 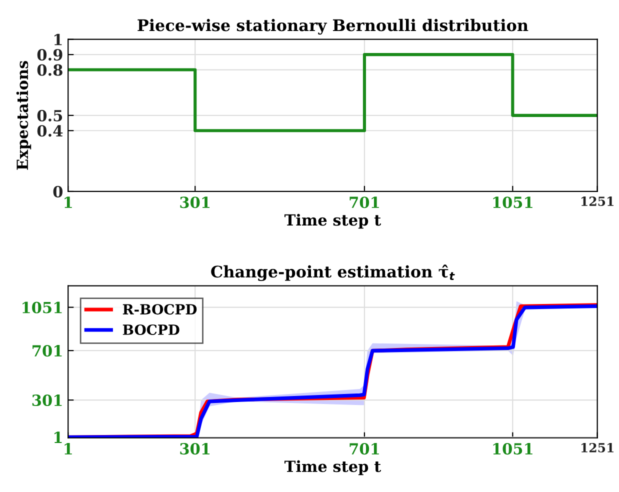 What do you see at coordinates (333, 26) in the screenshot?
I see `chart-title: Piece-wise stationary Bernoulli distribution` at bounding box center [333, 26].